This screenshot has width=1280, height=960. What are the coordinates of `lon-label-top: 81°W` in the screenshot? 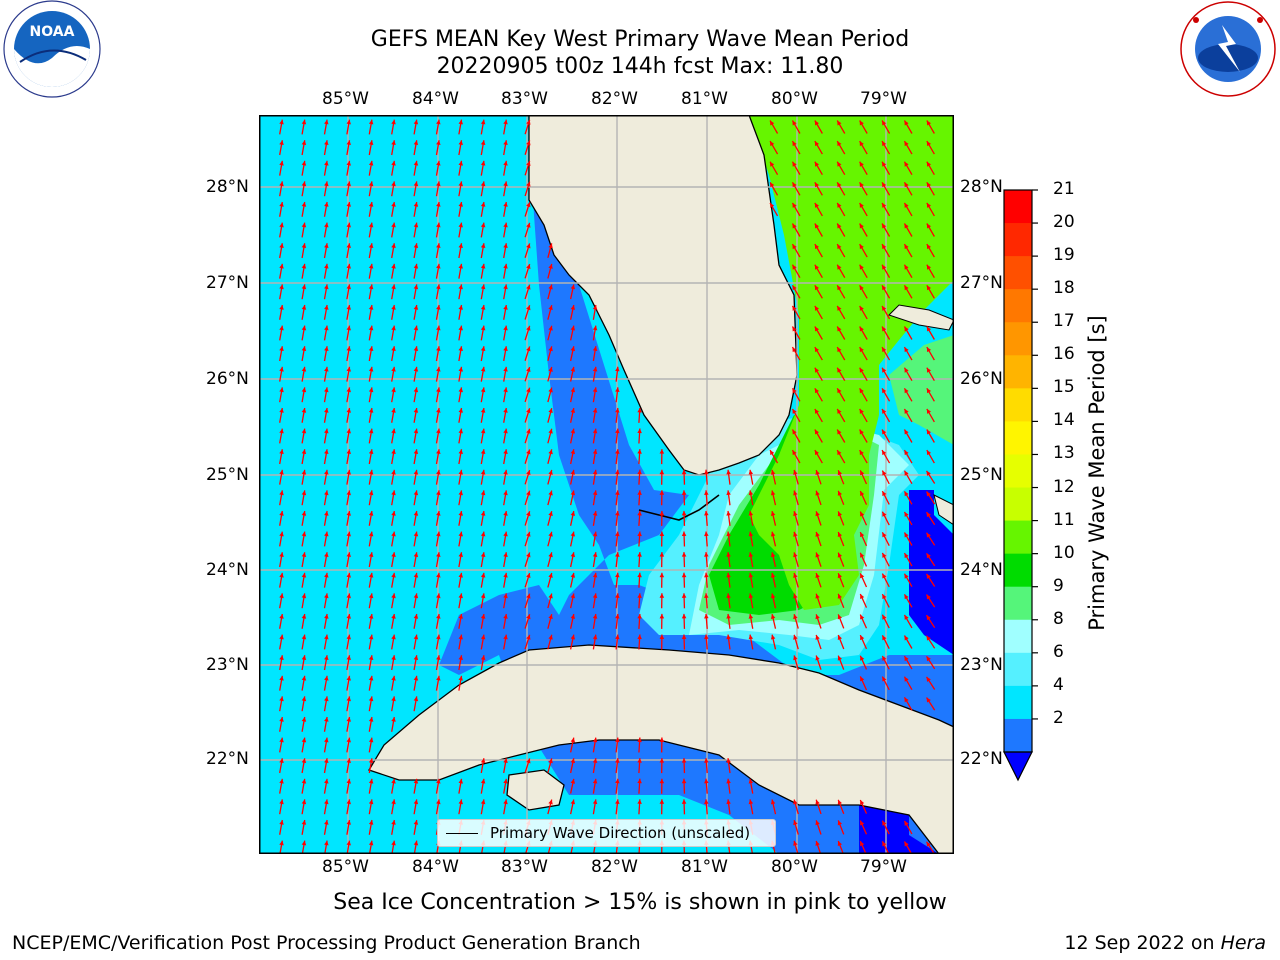 It's located at (704, 99).